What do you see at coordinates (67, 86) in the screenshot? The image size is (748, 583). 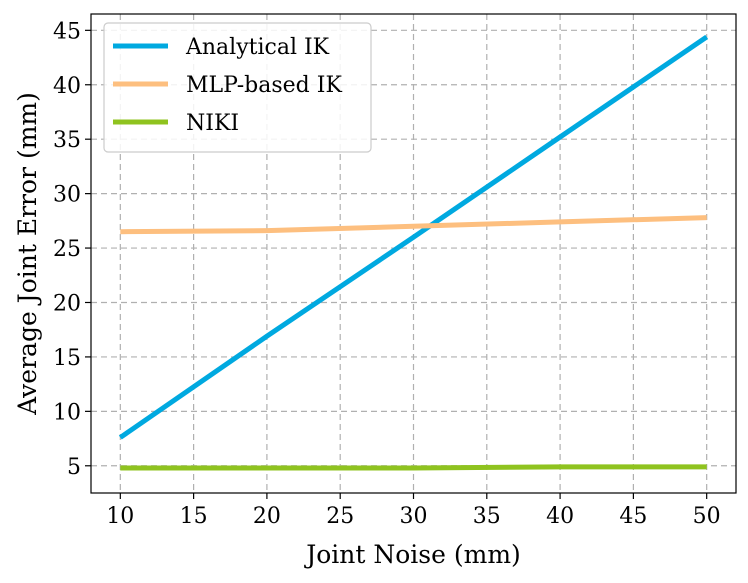 I see `y-tick-label: 40` at bounding box center [67, 86].